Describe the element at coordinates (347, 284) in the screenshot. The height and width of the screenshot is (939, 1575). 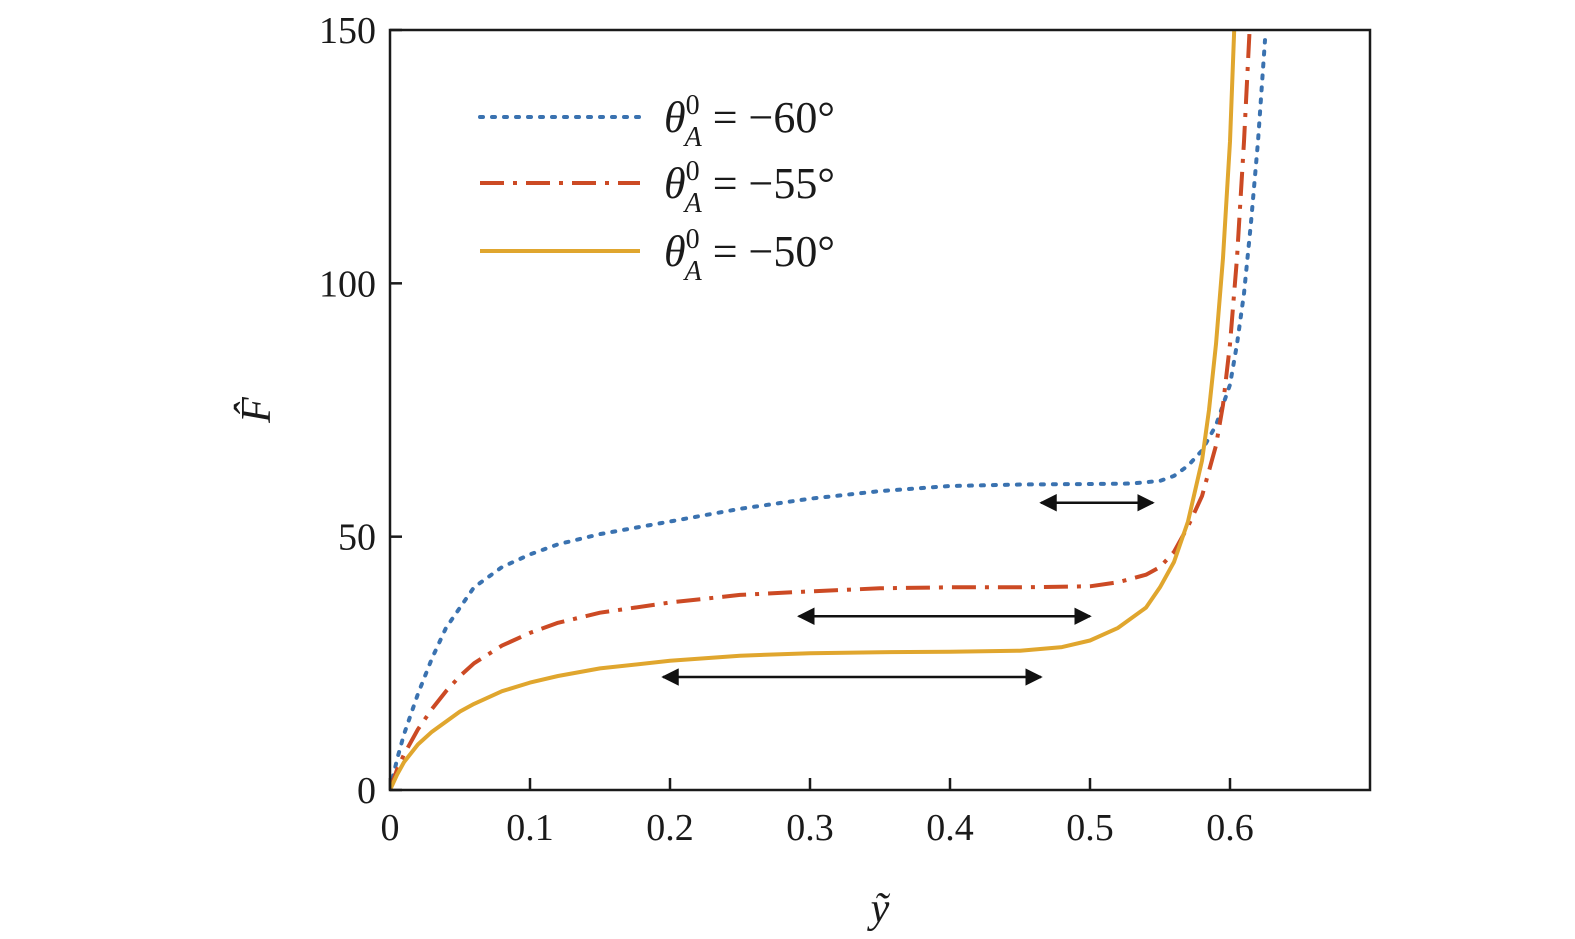
I see `y-tick-label: 100` at that location.